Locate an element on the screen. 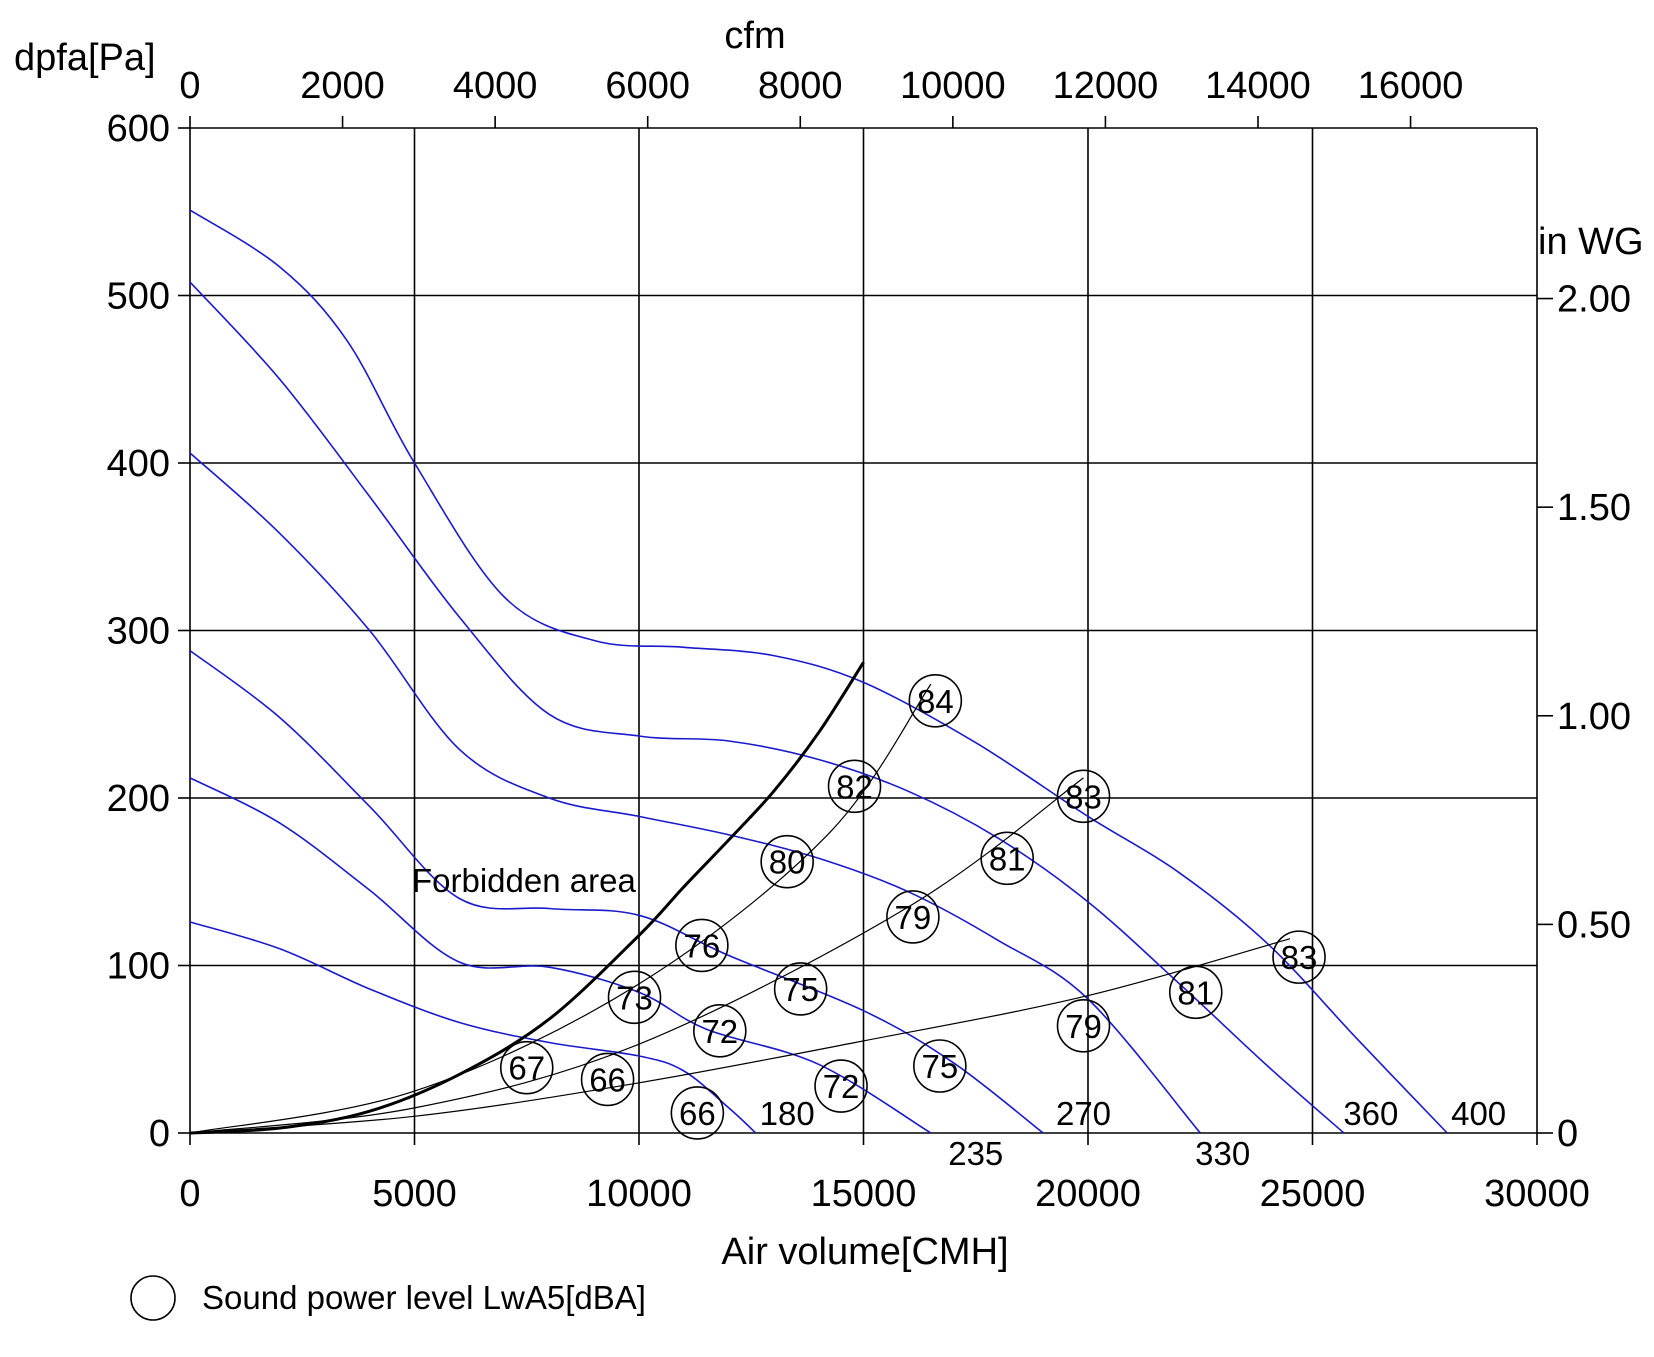 Image resolution: width=1654 pixels, height=1357 pixels. y2-tick-label: 2.00 is located at coordinates (1594, 300).